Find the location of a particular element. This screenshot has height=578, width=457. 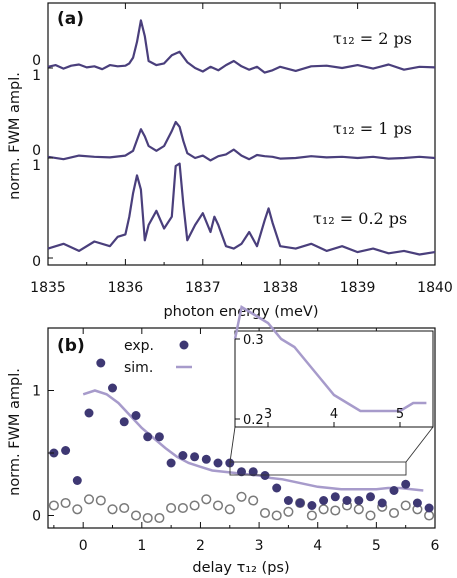

inset-y-tick-label: 0.2 is located at coordinates (253, 420).